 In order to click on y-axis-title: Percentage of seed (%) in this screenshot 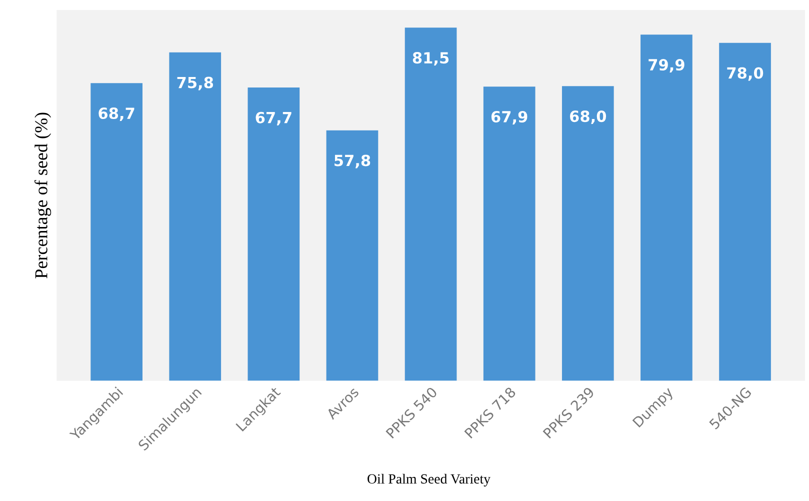, I will do `click(43, 195)`.